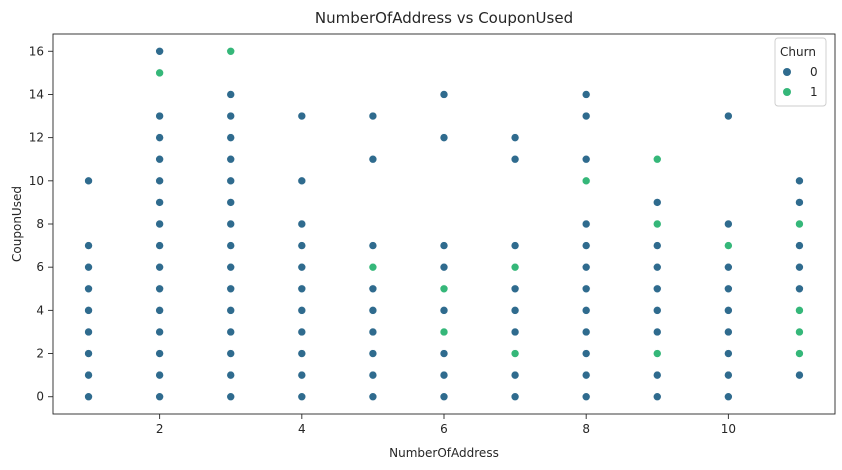 This screenshot has width=842, height=470. I want to click on y-axis-ticks: 0 2 4 6 8 10 12 14 16, so click(41, 224).